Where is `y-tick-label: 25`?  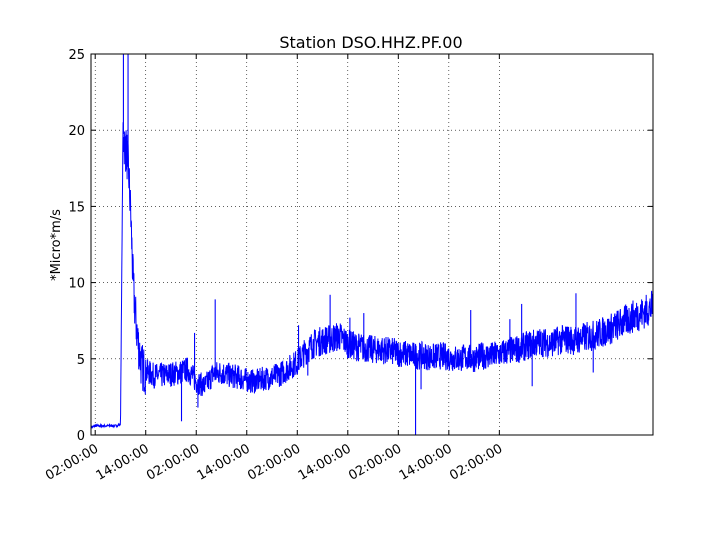
y-tick-label: 25 is located at coordinates (76, 55).